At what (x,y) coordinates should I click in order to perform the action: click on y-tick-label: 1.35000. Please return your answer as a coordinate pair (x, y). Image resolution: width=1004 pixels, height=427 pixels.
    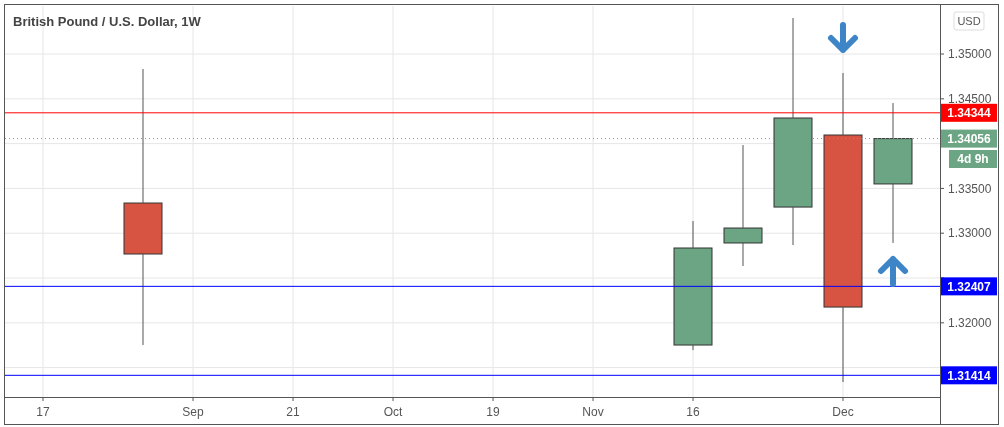
    Looking at the image, I should click on (970, 54).